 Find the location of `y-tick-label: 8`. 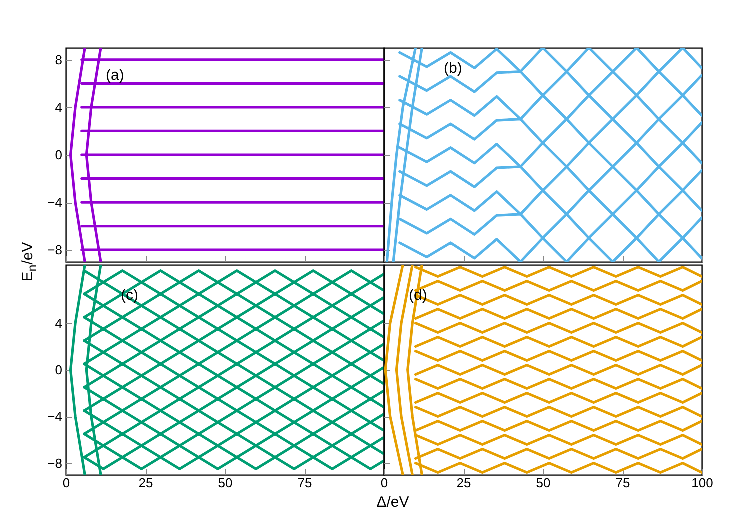

y-tick-label: 8 is located at coordinates (58, 60).